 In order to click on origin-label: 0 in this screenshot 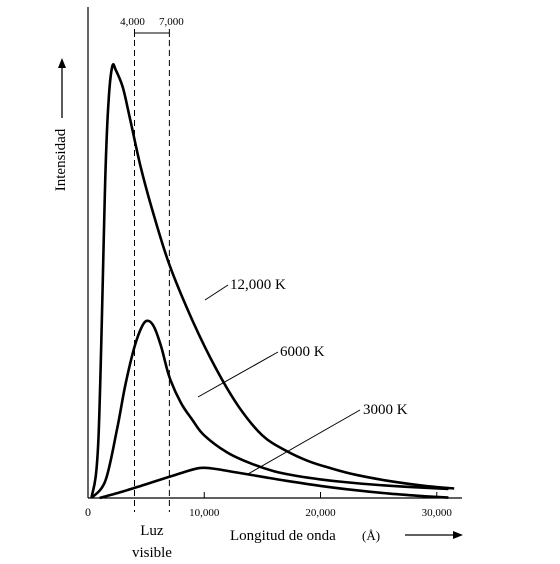, I will do `click(88, 512)`.